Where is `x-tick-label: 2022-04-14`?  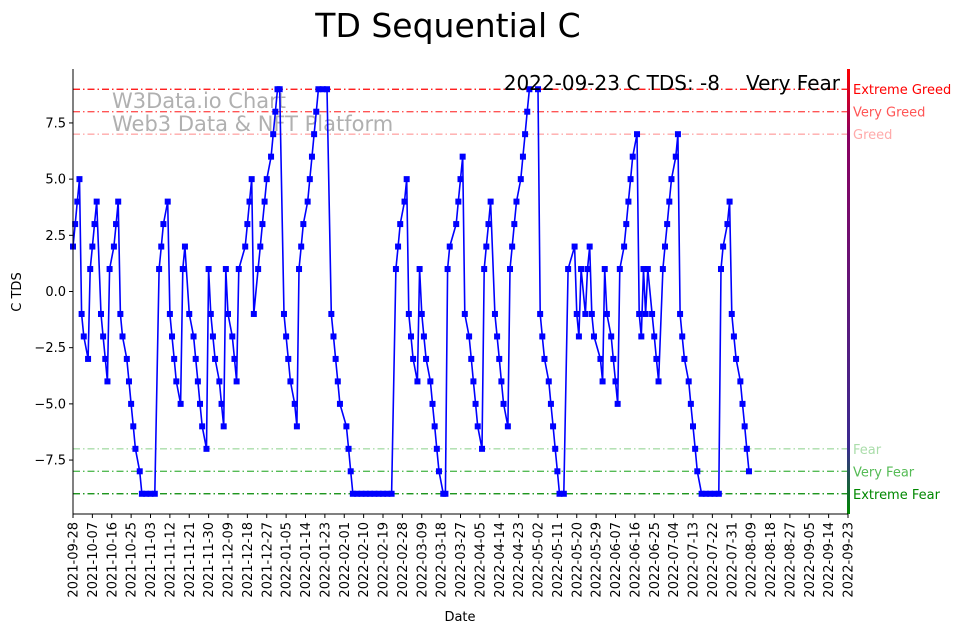 x-tick-label: 2022-04-14 is located at coordinates (500, 560).